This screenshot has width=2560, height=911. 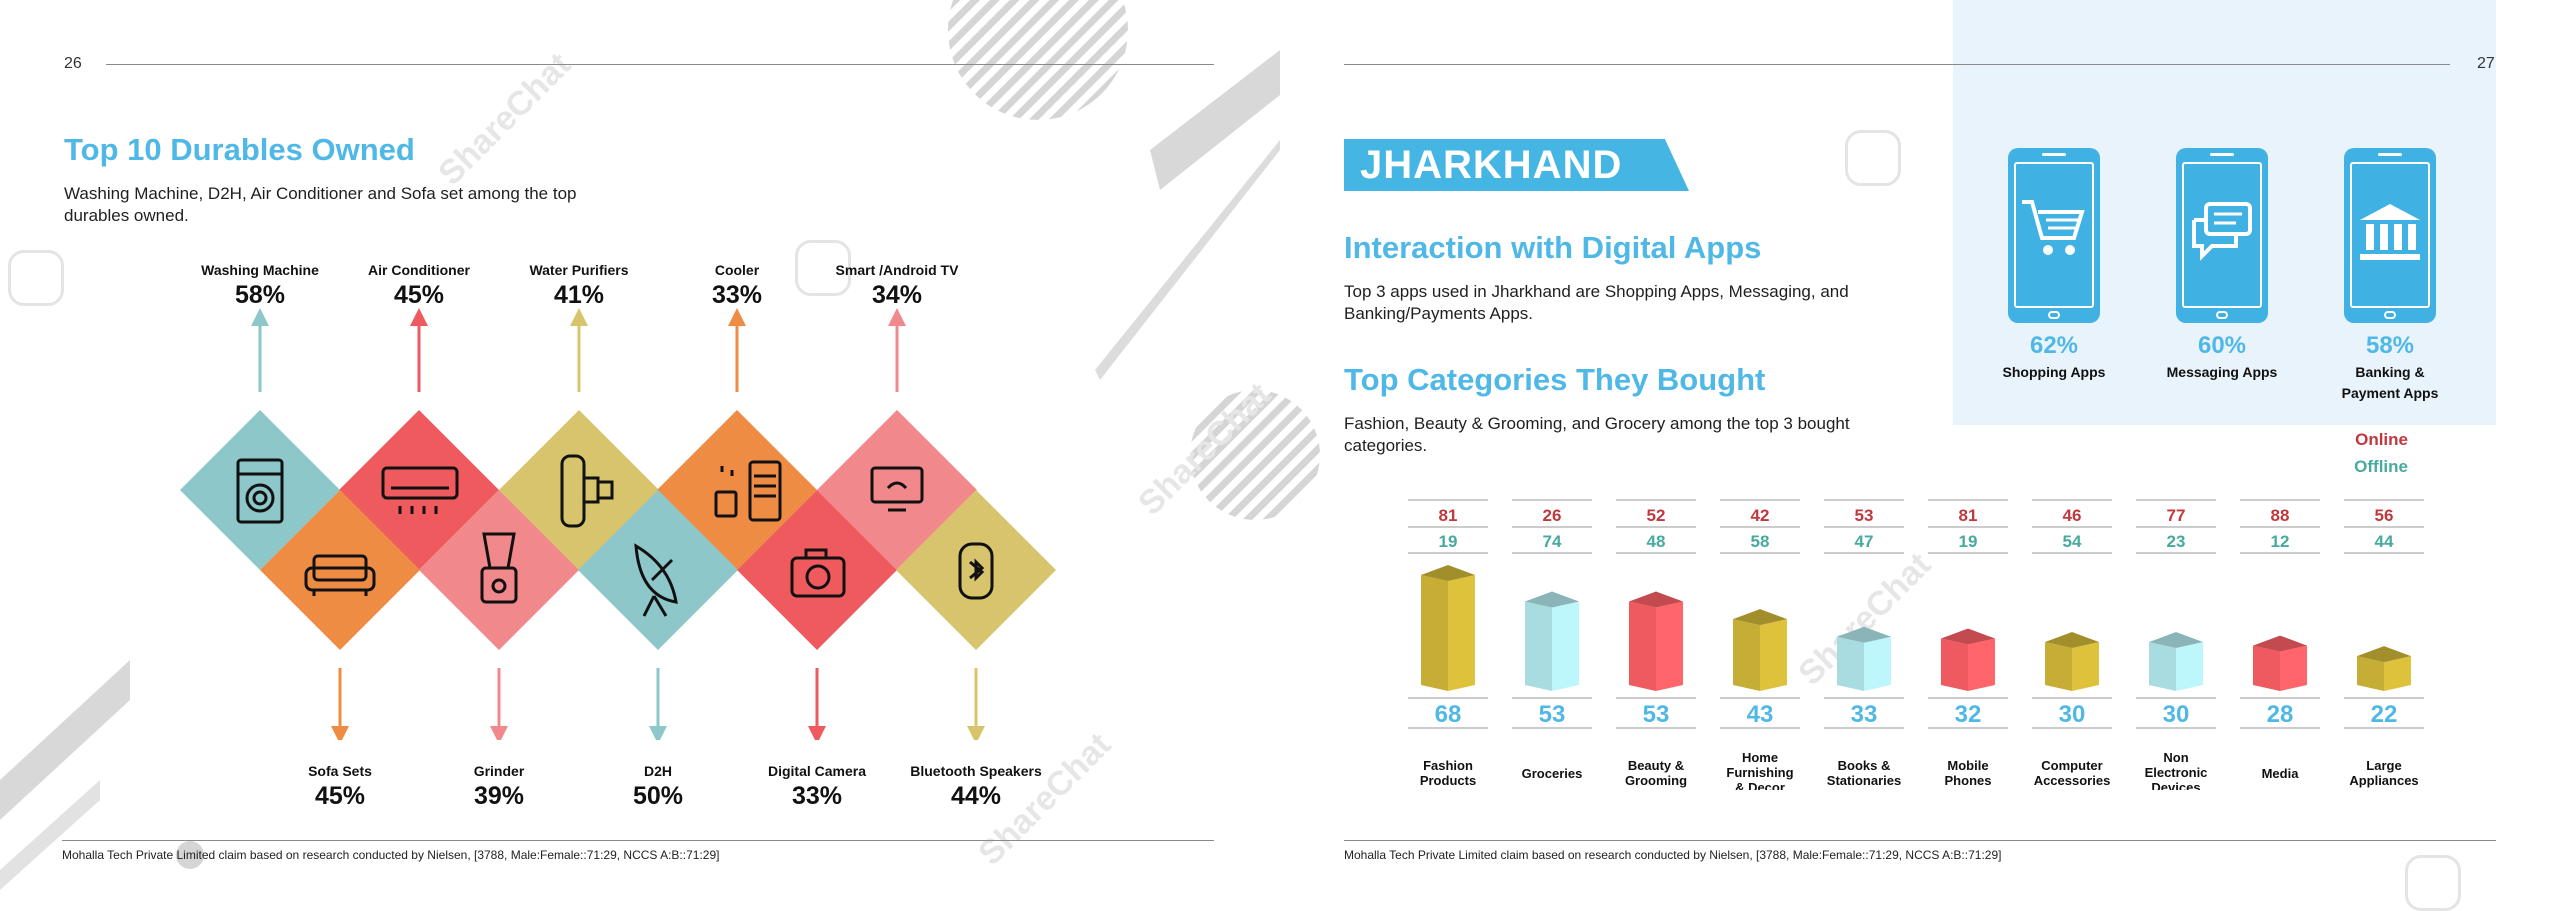 I want to click on bluetooth-speaker-icon, so click(x=976, y=571).